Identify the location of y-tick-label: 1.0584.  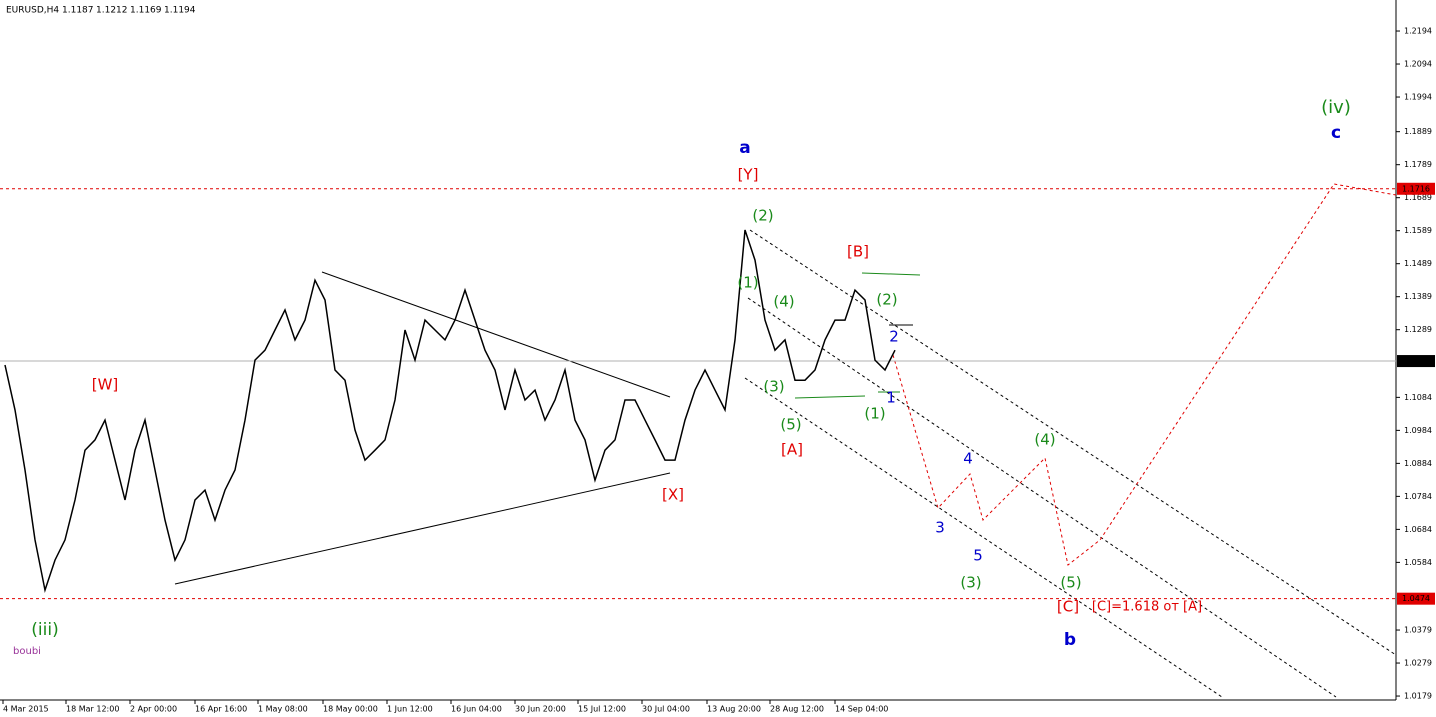
(1418, 562).